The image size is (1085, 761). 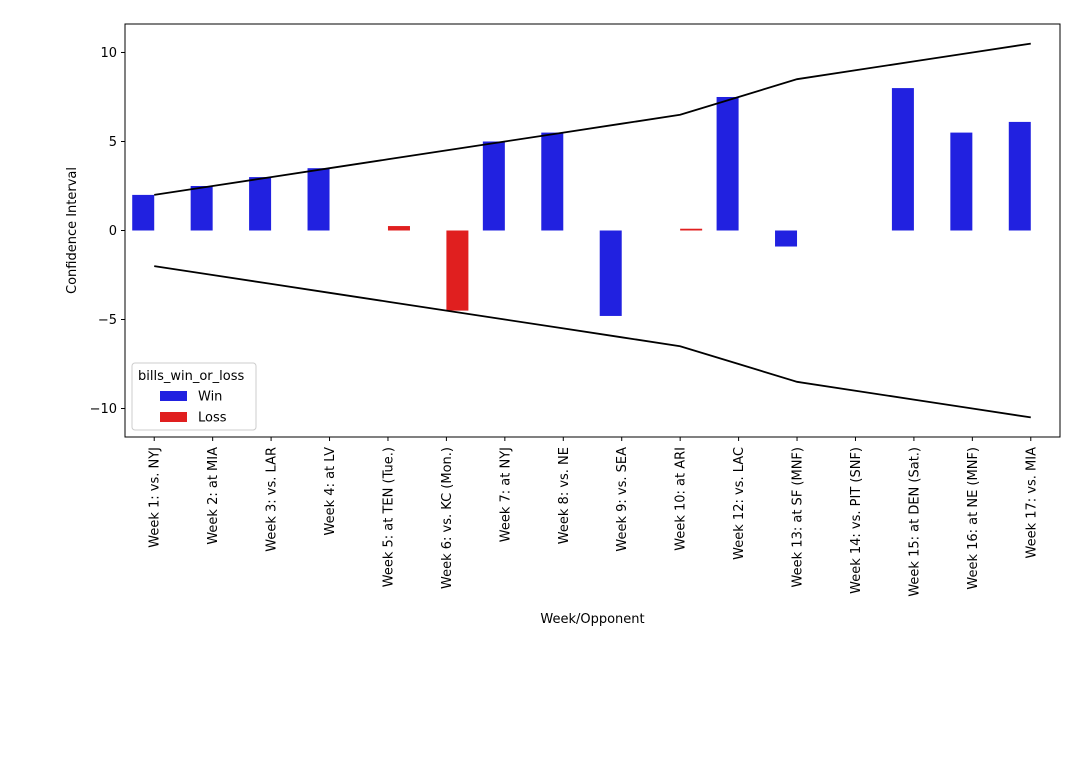 What do you see at coordinates (173, 417) in the screenshot?
I see `legend-swatch-loss` at bounding box center [173, 417].